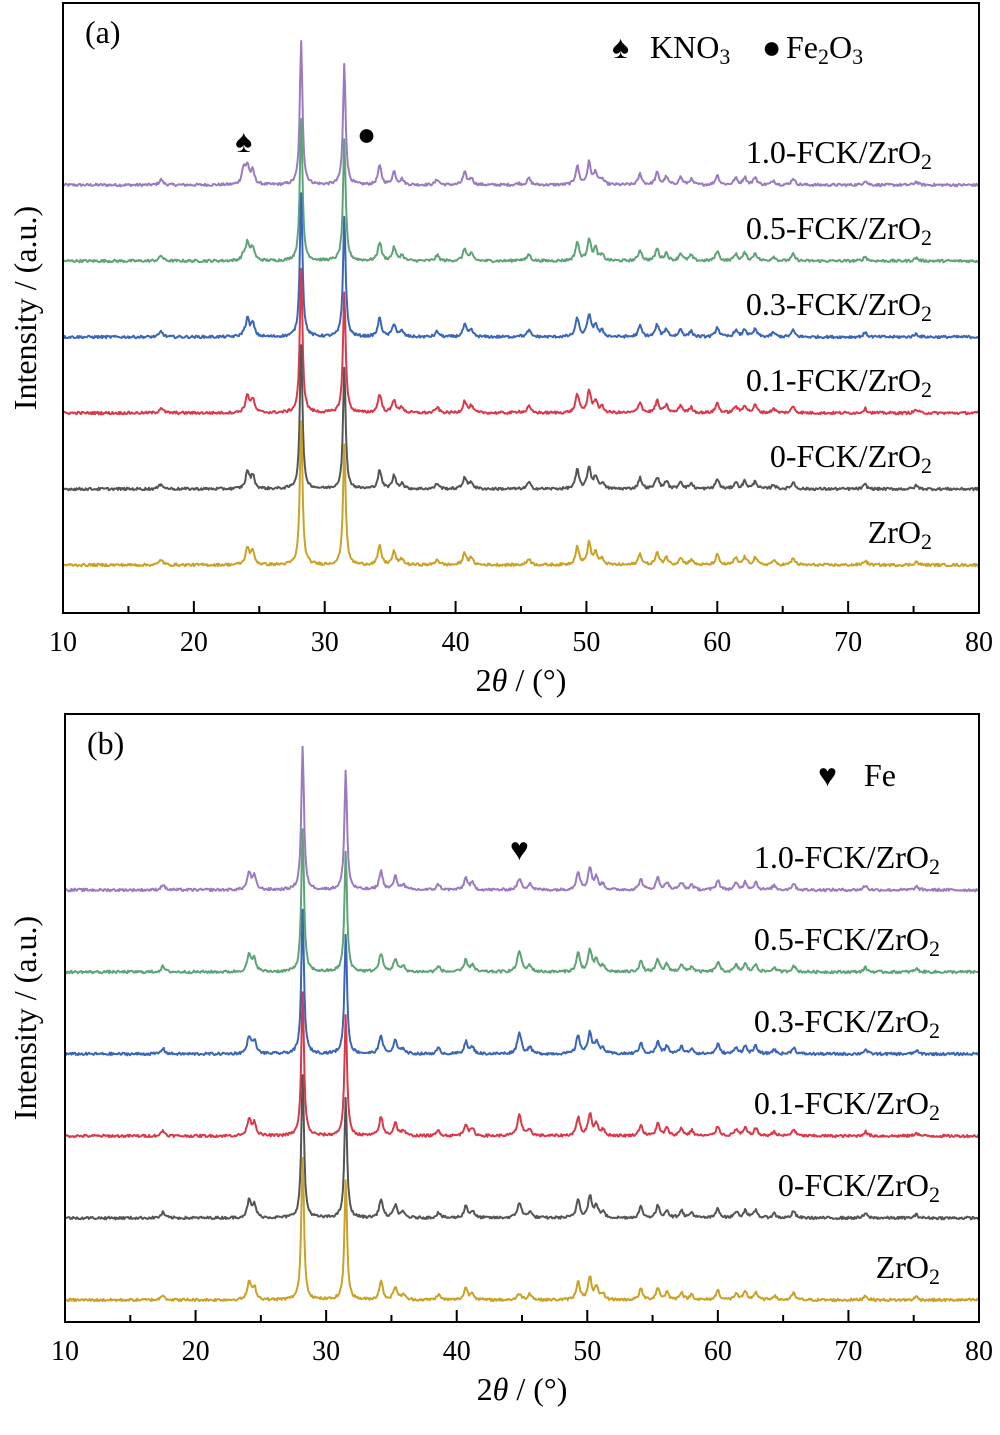 The height and width of the screenshot is (1435, 1000). I want to click on legend-fe2o3-symbol: ●, so click(771, 47).